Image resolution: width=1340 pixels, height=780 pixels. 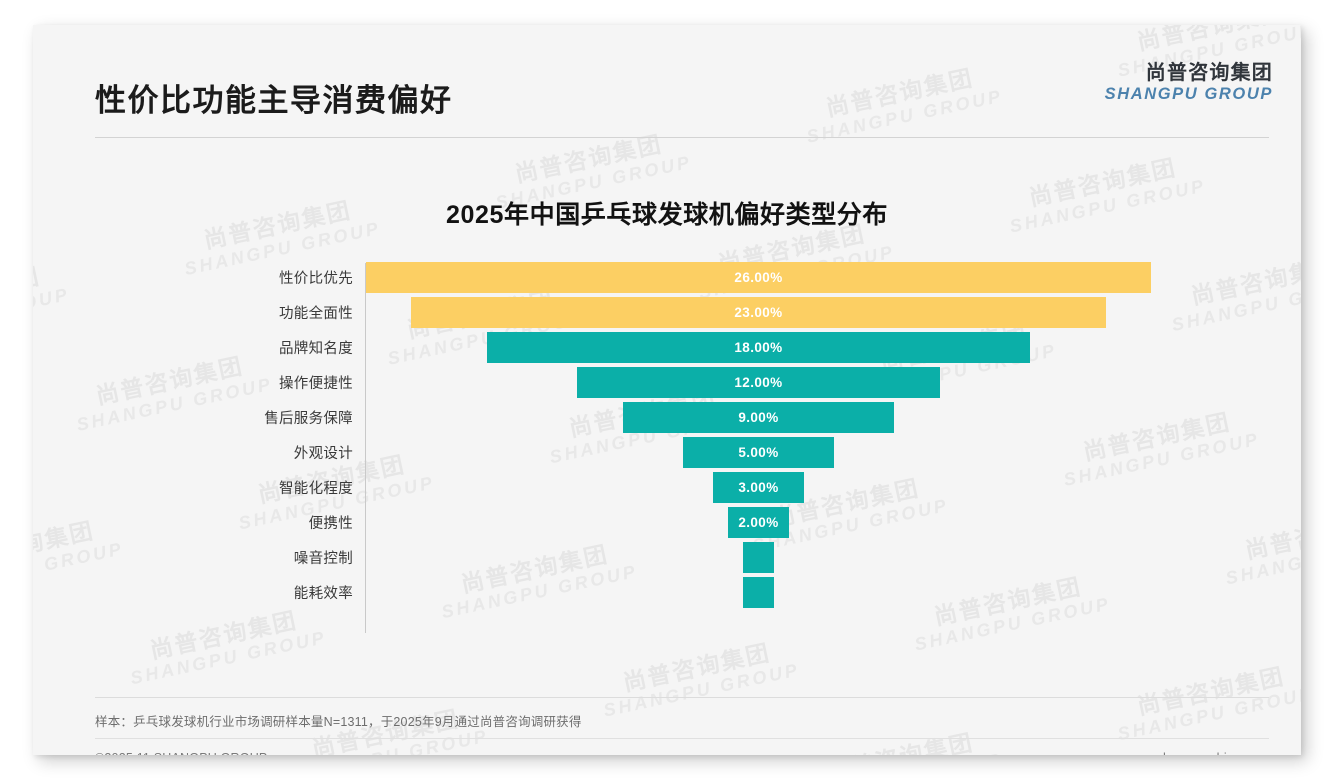 I want to click on chart-bar-track: 9.00%, so click(x=817, y=417).